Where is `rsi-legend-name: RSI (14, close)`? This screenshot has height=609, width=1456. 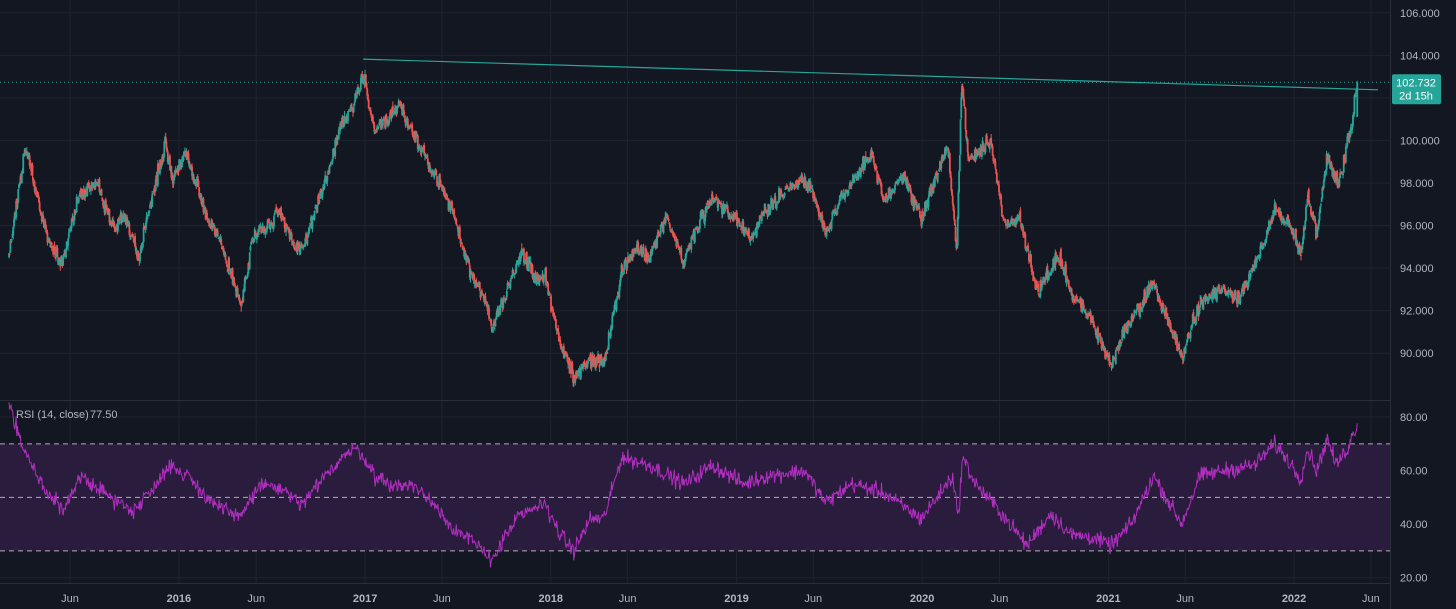 rsi-legend-name: RSI (14, close) is located at coordinates (52, 415).